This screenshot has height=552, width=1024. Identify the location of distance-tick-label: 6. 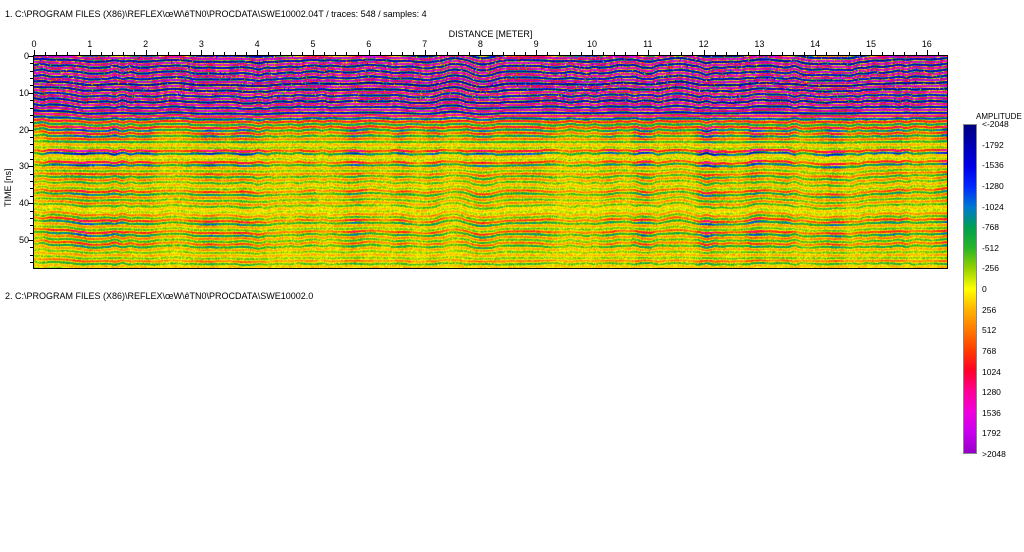
(369, 44).